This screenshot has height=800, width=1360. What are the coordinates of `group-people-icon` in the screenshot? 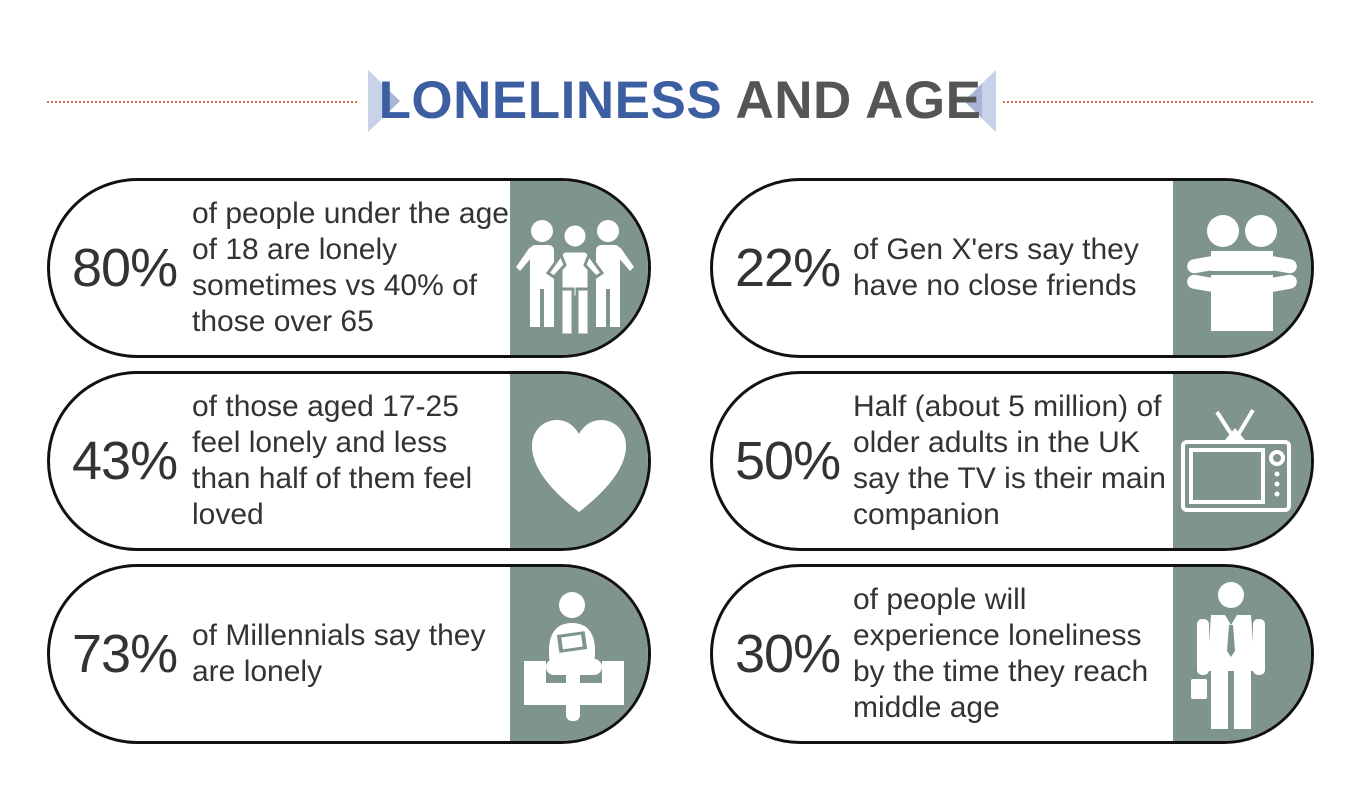 It's located at (575, 278).